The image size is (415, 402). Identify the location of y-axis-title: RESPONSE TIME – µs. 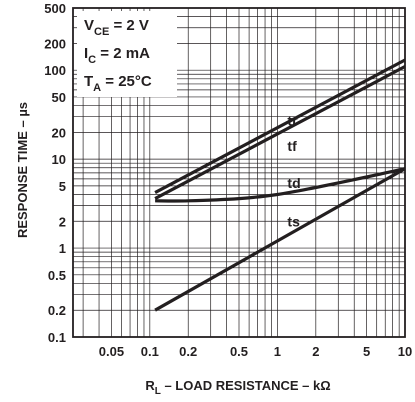
(22, 170).